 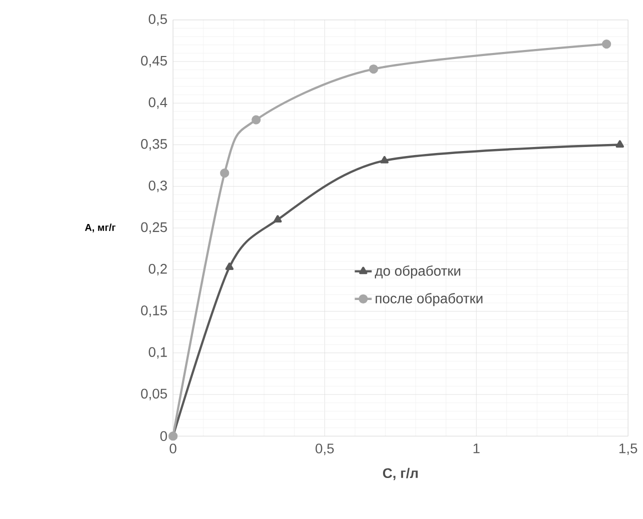 I want to click on y-tick-label: 0,2, so click(x=157, y=270).